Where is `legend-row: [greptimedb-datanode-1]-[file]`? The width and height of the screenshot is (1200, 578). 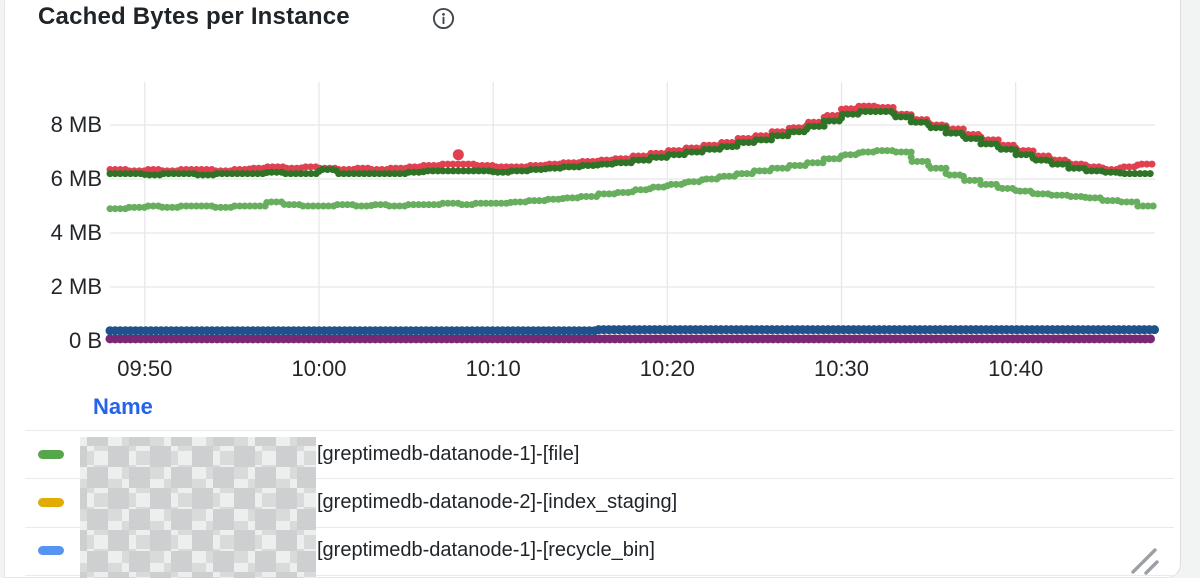 legend-row: [greptimedb-datanode-1]-[file] is located at coordinates (597, 454).